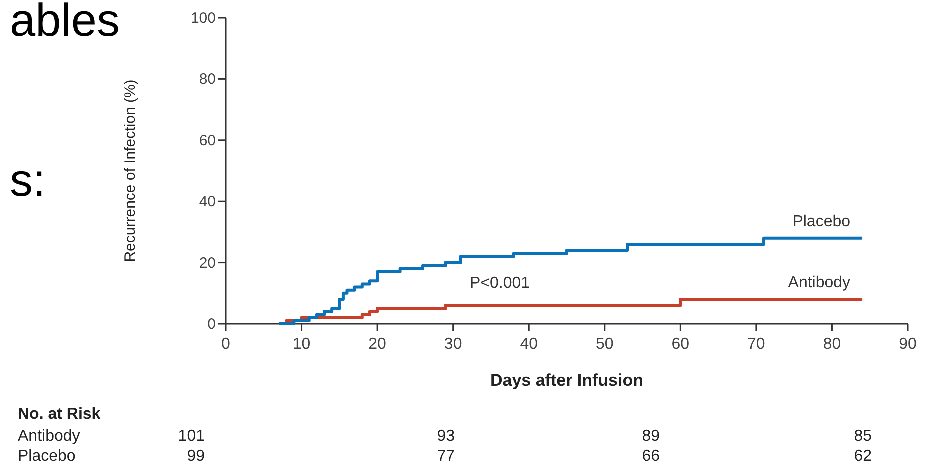  What do you see at coordinates (377, 344) in the screenshot?
I see `x-tick-label: 20` at bounding box center [377, 344].